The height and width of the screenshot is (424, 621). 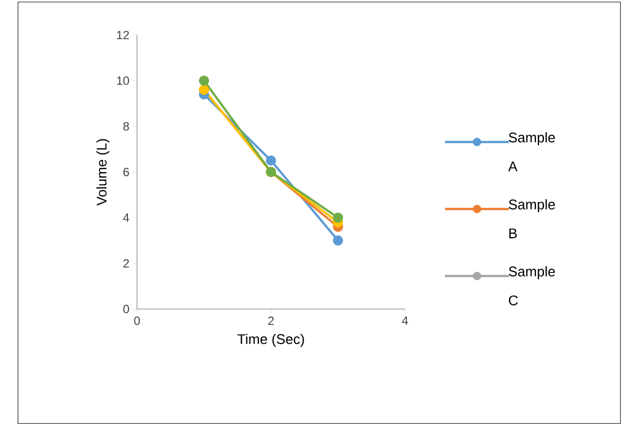 I want to click on y-tick-label: 10, so click(x=123, y=80).